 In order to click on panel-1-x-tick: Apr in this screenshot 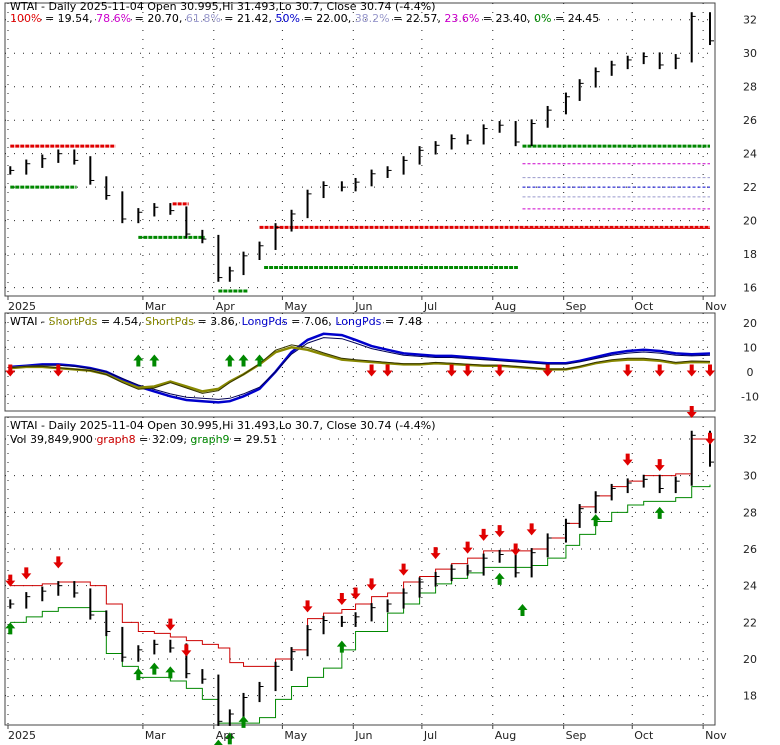, I will do `click(226, 306)`.